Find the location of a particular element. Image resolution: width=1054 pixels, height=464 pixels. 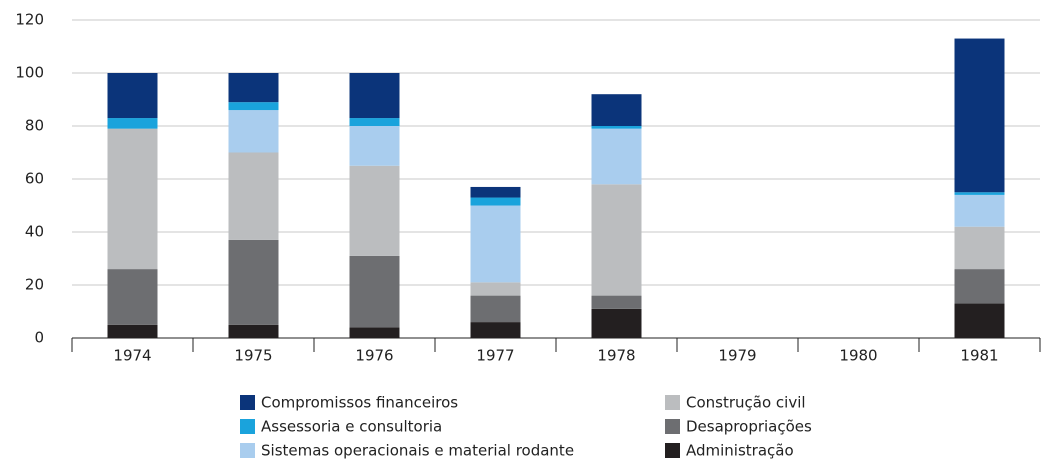

x-tick-label: 1980 is located at coordinates (858, 356).